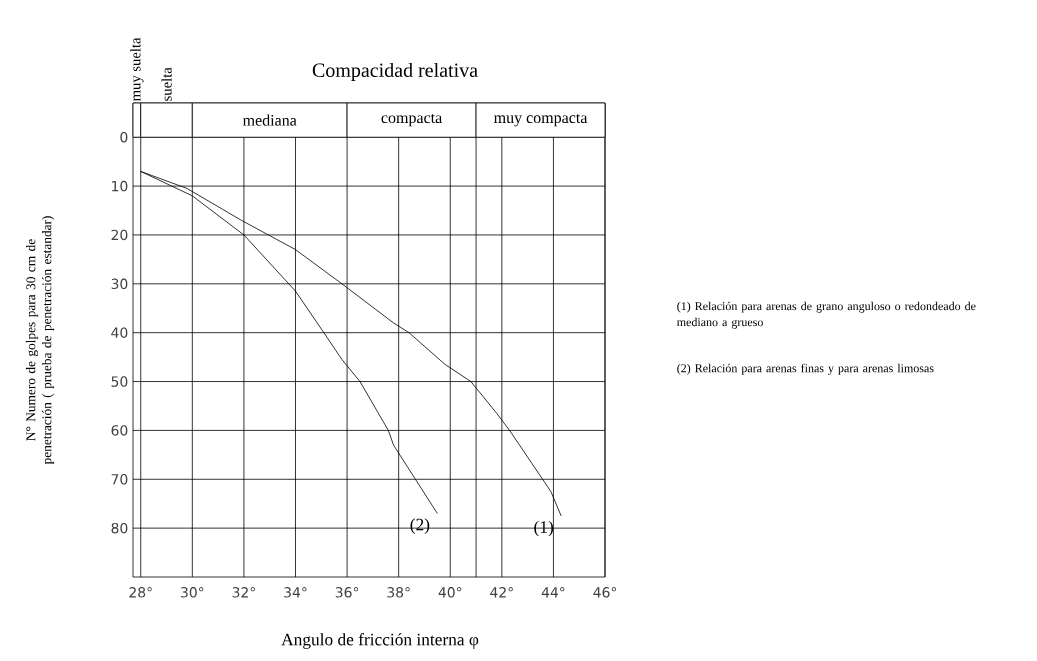  Describe the element at coordinates (243, 592) in the screenshot. I see `x-tick-label: 32°` at that location.